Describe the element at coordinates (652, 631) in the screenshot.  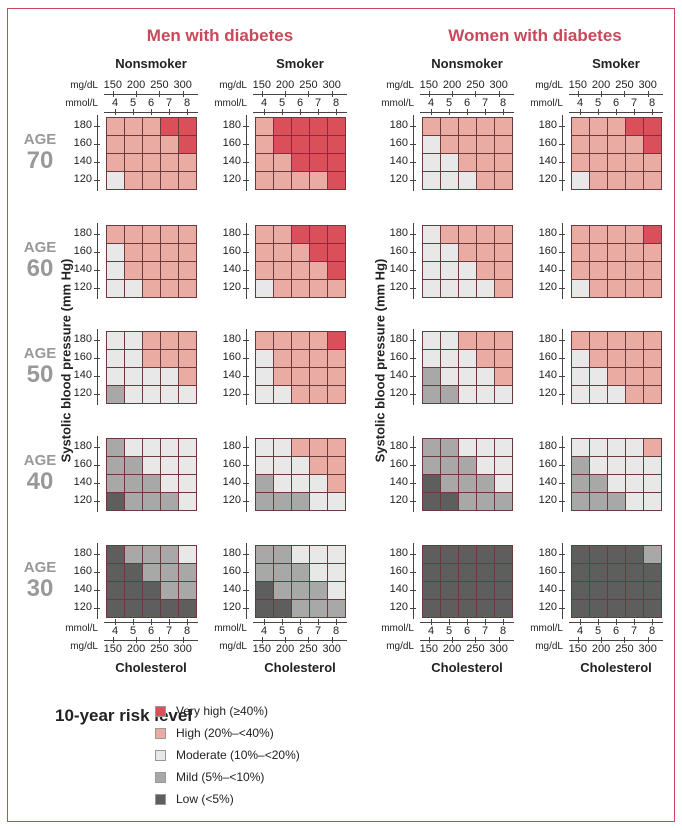
I see `mmol-tick-label: 8` at that location.